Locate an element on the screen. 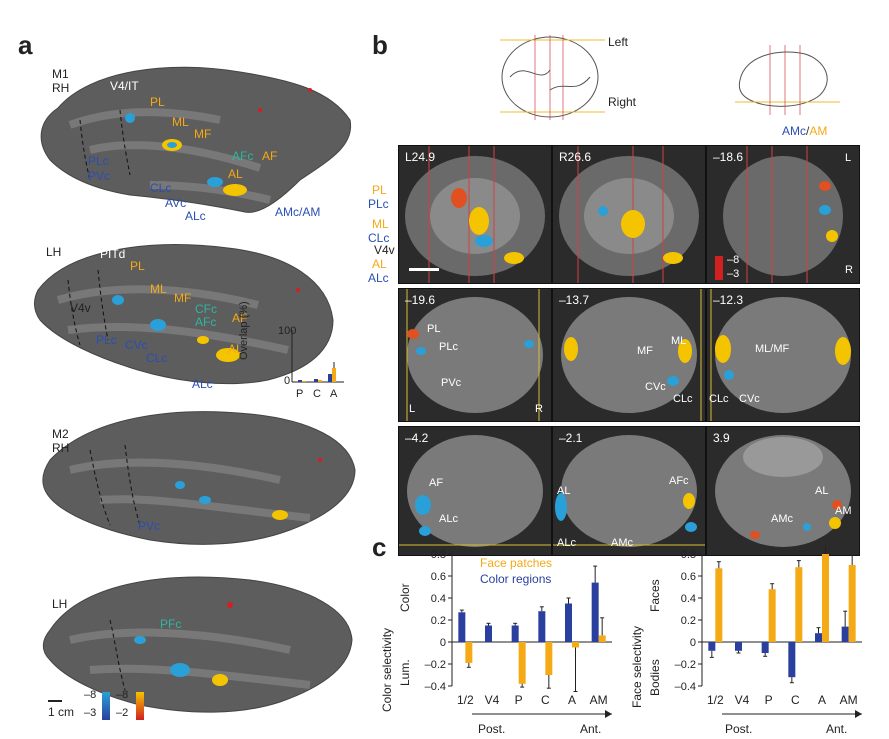 Image resolution: width=889 pixels, height=739 pixels. slice4-plc: PLc is located at coordinates (448, 347).